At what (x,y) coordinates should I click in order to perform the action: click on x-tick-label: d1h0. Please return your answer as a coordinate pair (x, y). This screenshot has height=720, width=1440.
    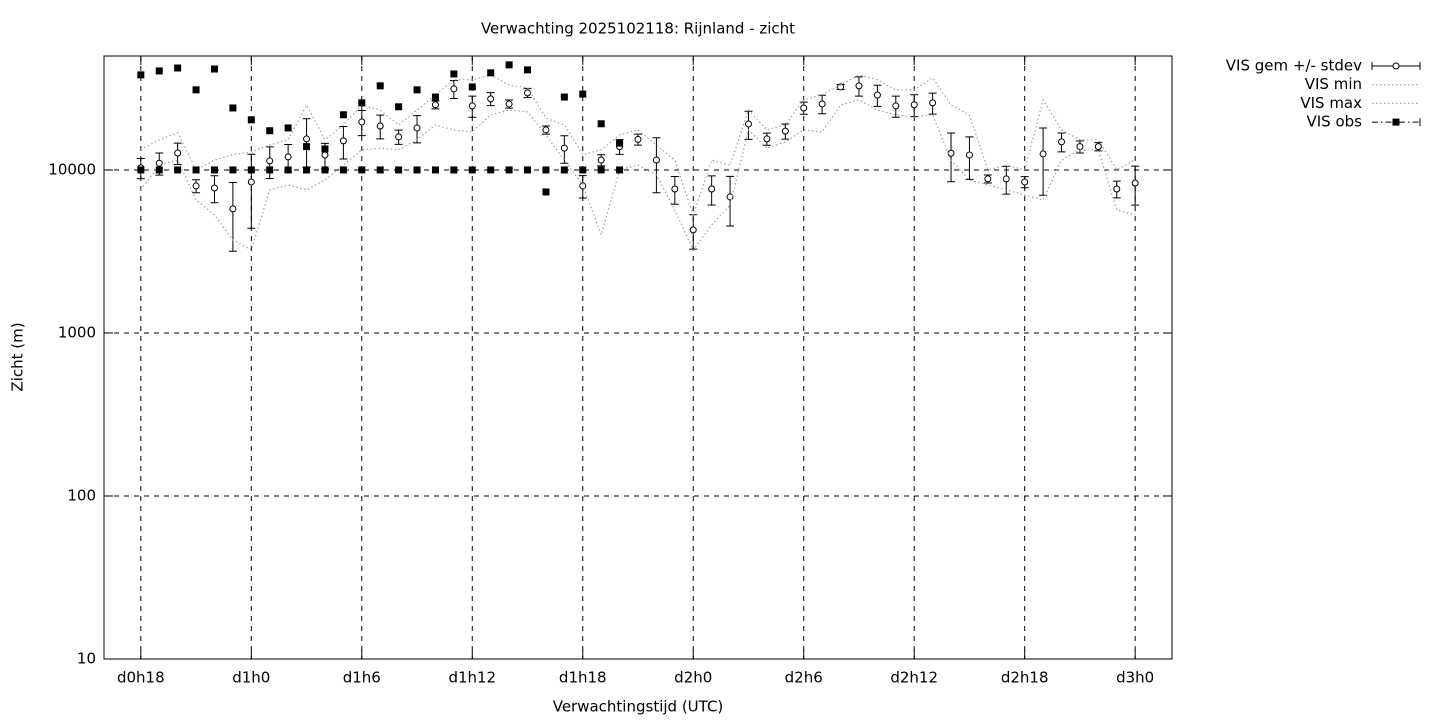
    Looking at the image, I should click on (251, 678).